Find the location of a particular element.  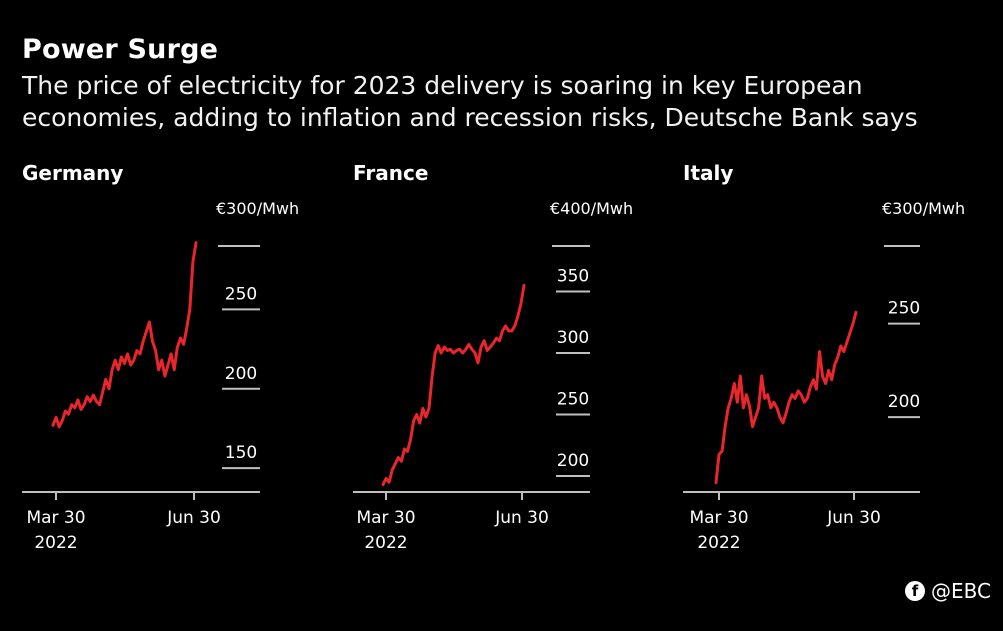

watermark: f @EBC is located at coordinates (948, 591).